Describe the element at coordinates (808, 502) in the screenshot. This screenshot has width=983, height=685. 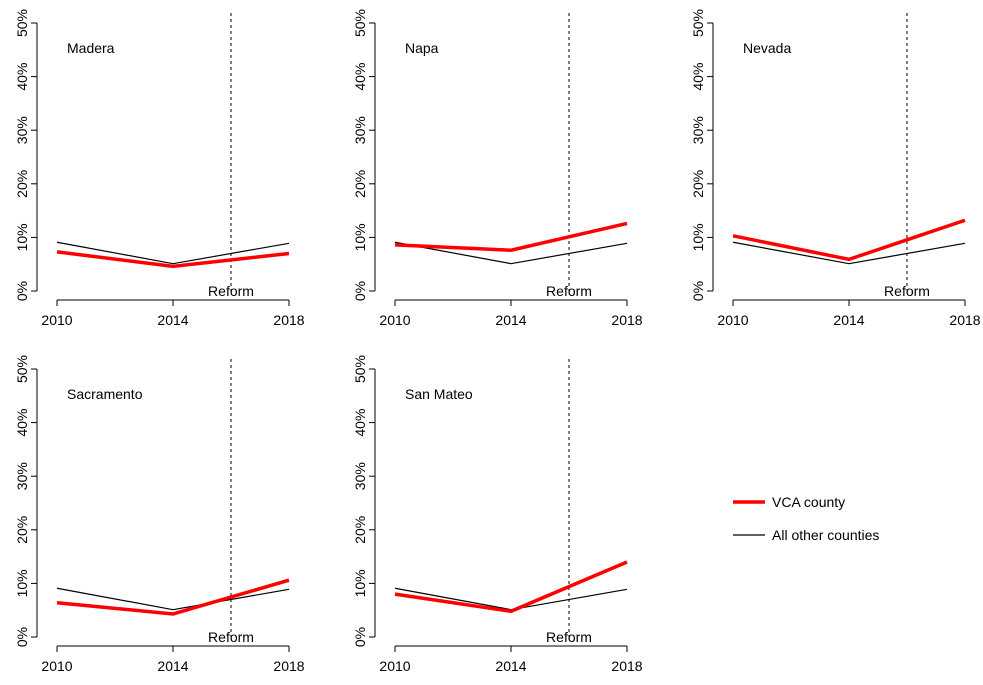
I see `legend-label: VCA county` at that location.